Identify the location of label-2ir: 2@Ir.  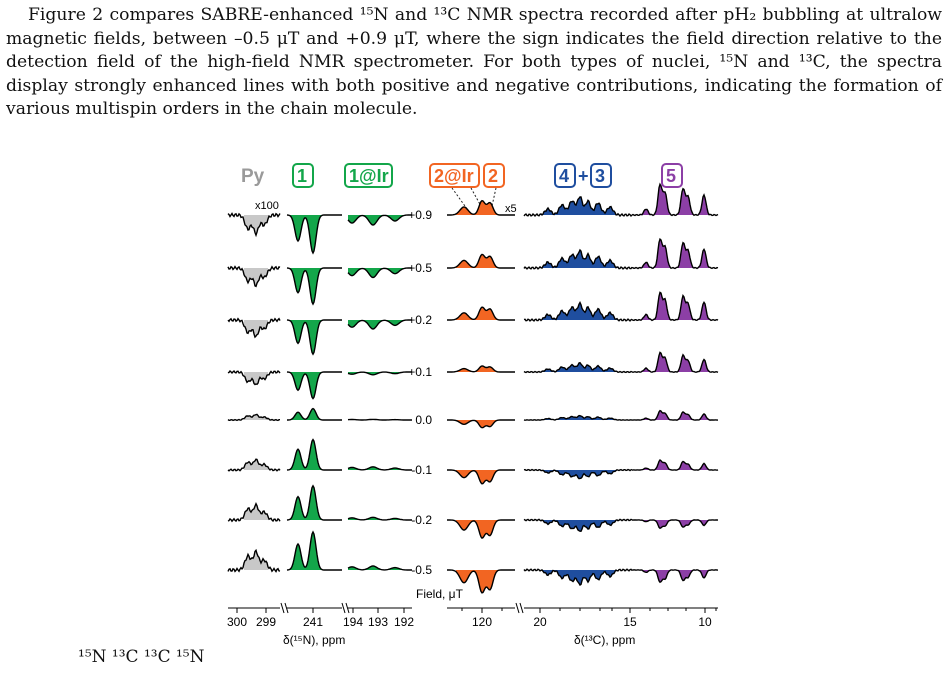
(454, 176).